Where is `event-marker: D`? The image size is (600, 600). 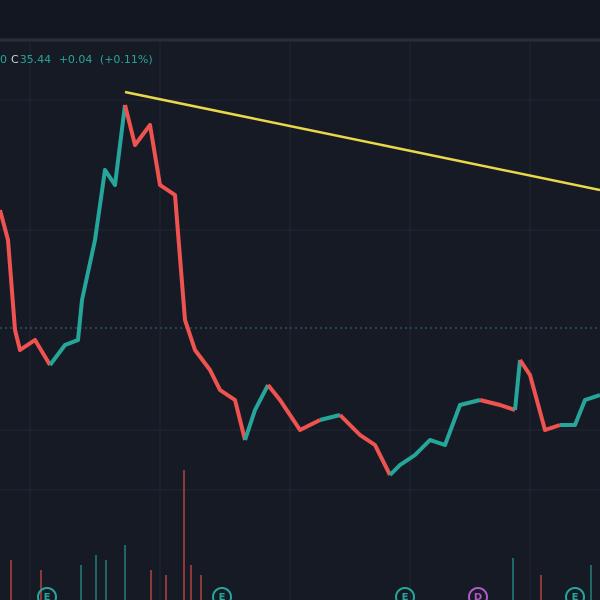
event-marker: D is located at coordinates (478, 596).